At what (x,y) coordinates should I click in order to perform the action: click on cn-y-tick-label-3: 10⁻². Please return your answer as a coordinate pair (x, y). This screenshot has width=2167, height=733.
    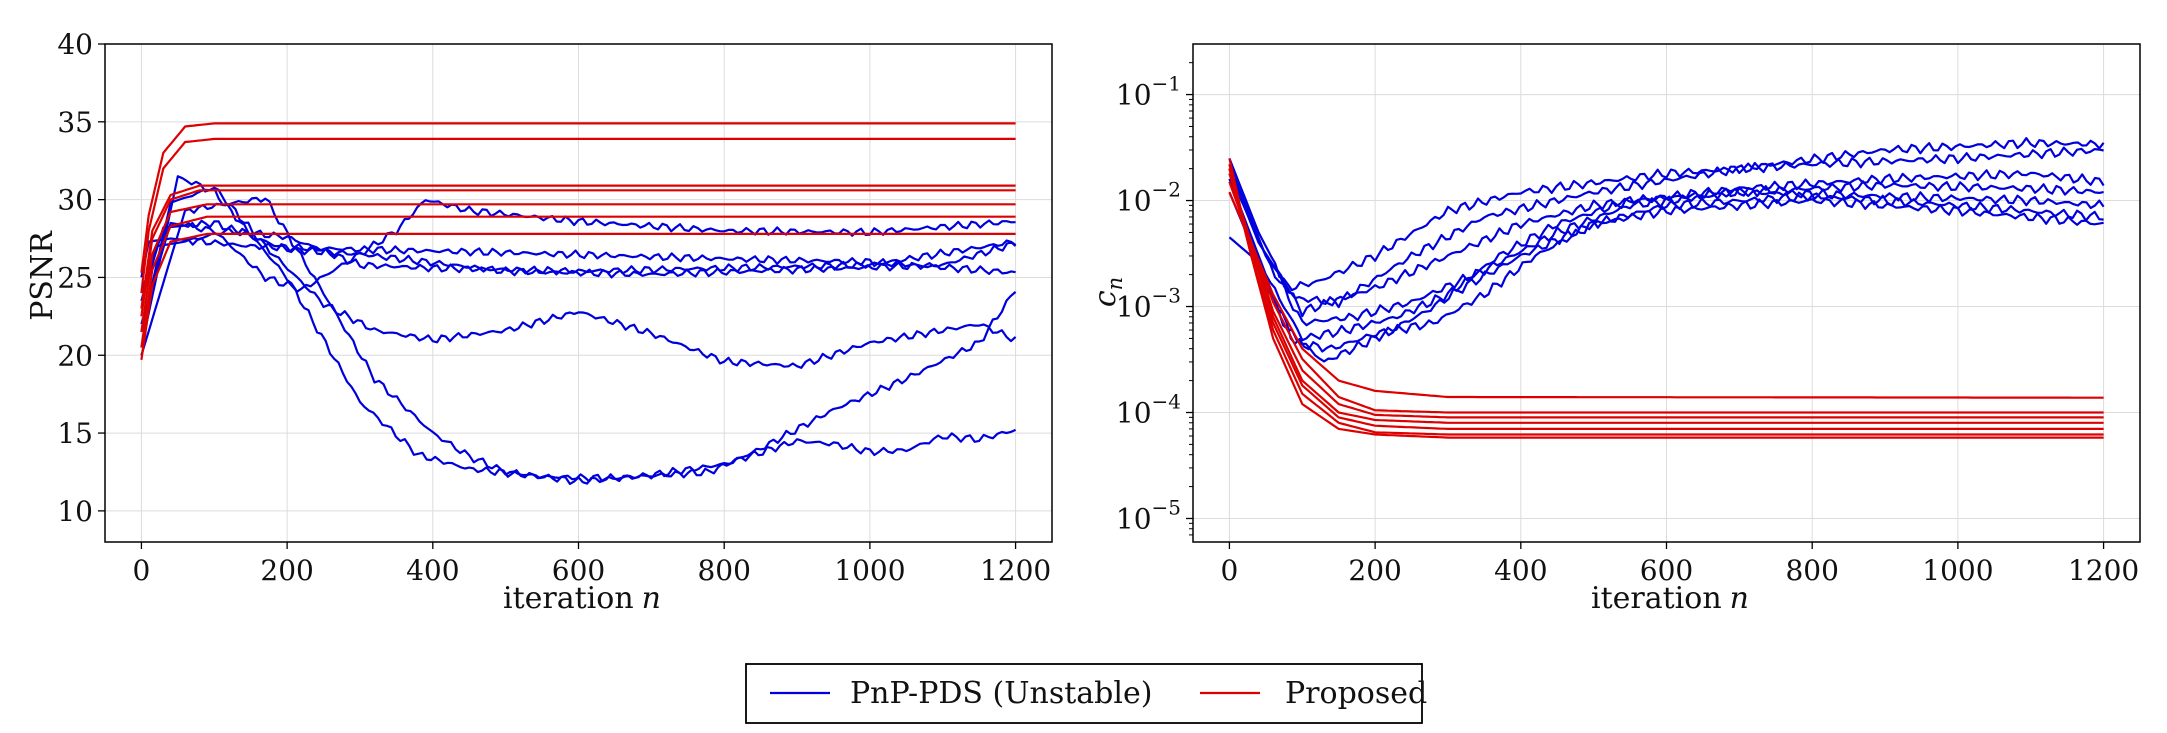
    Looking at the image, I should click on (1148, 198).